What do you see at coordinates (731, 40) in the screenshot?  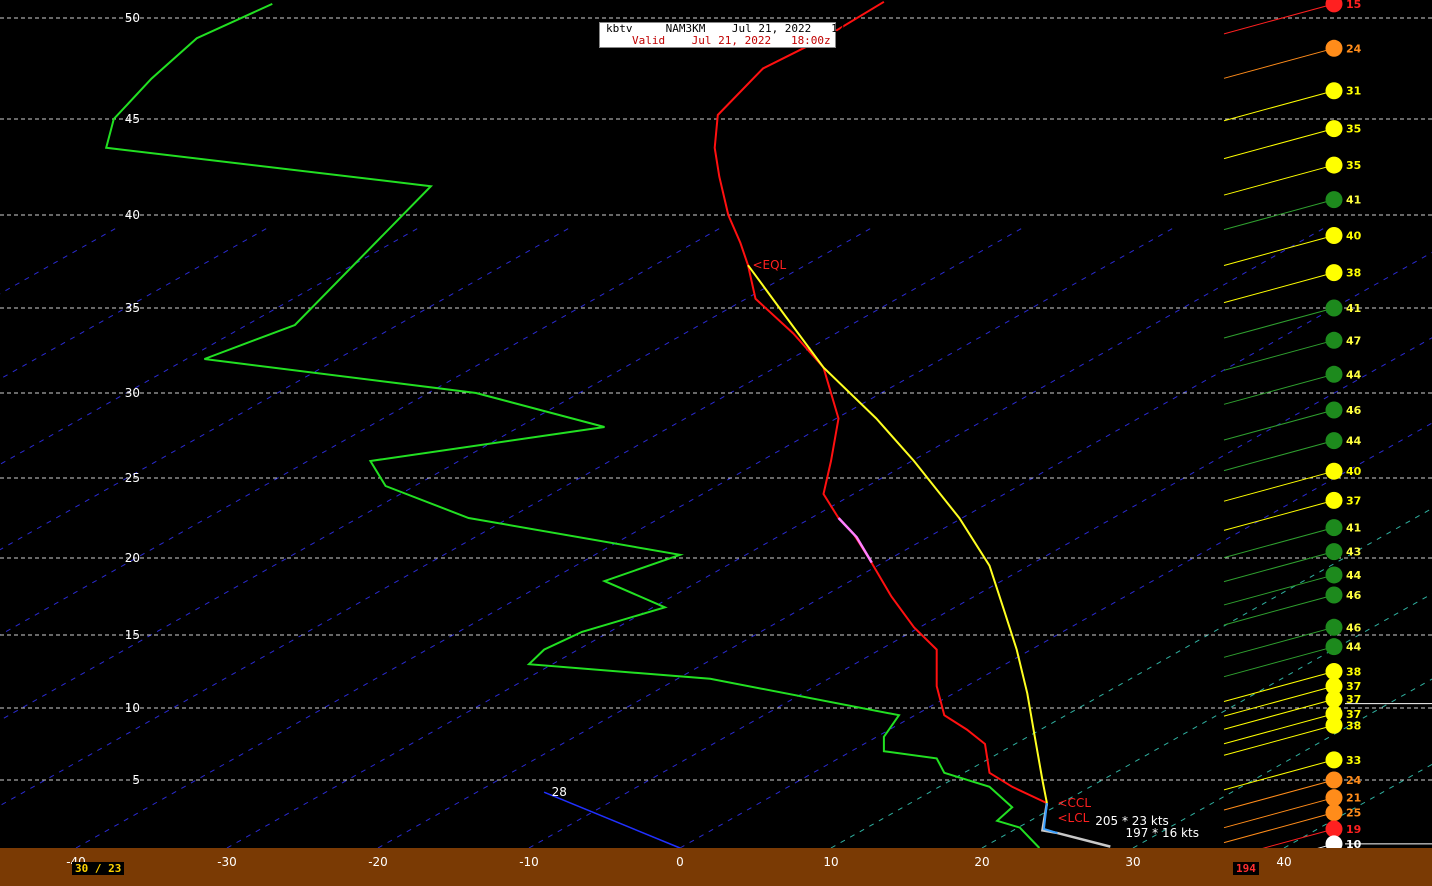 I see `valid-time-label: Valid Jul 21, 2022 18:00z` at bounding box center [731, 40].